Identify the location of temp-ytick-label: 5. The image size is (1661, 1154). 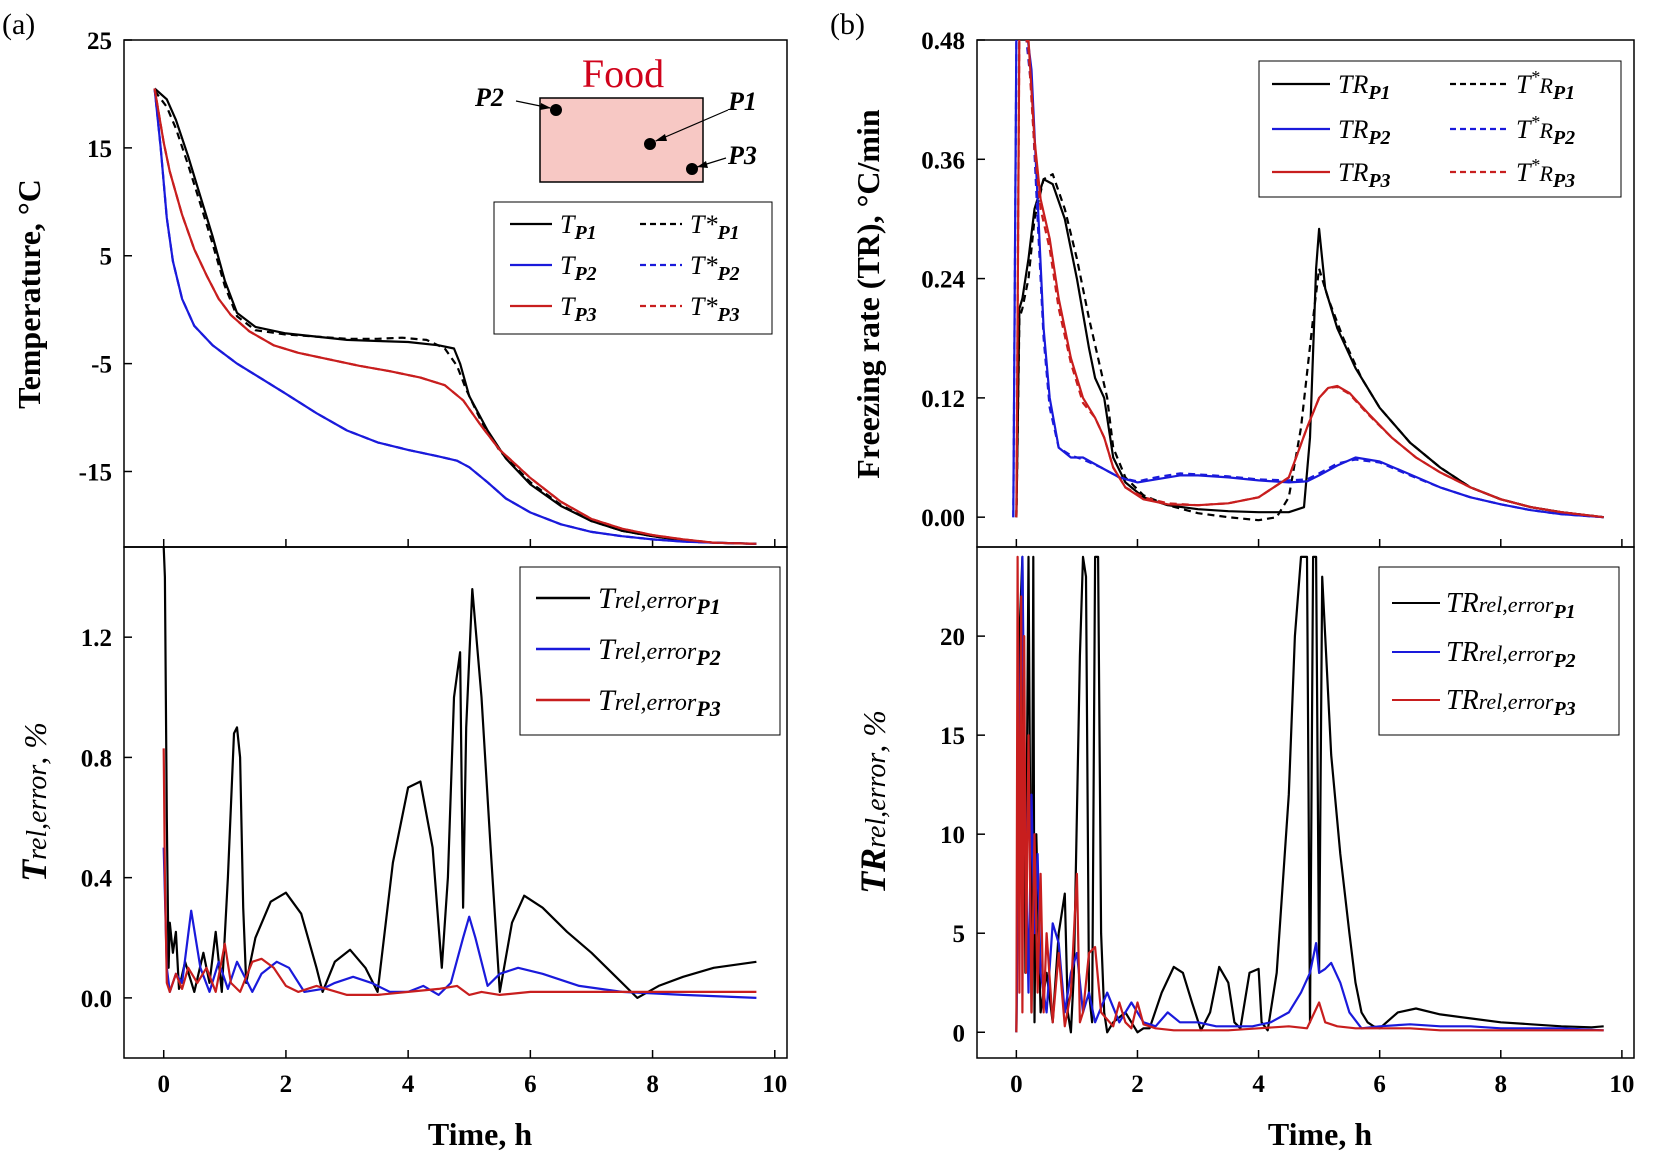
(106, 257).